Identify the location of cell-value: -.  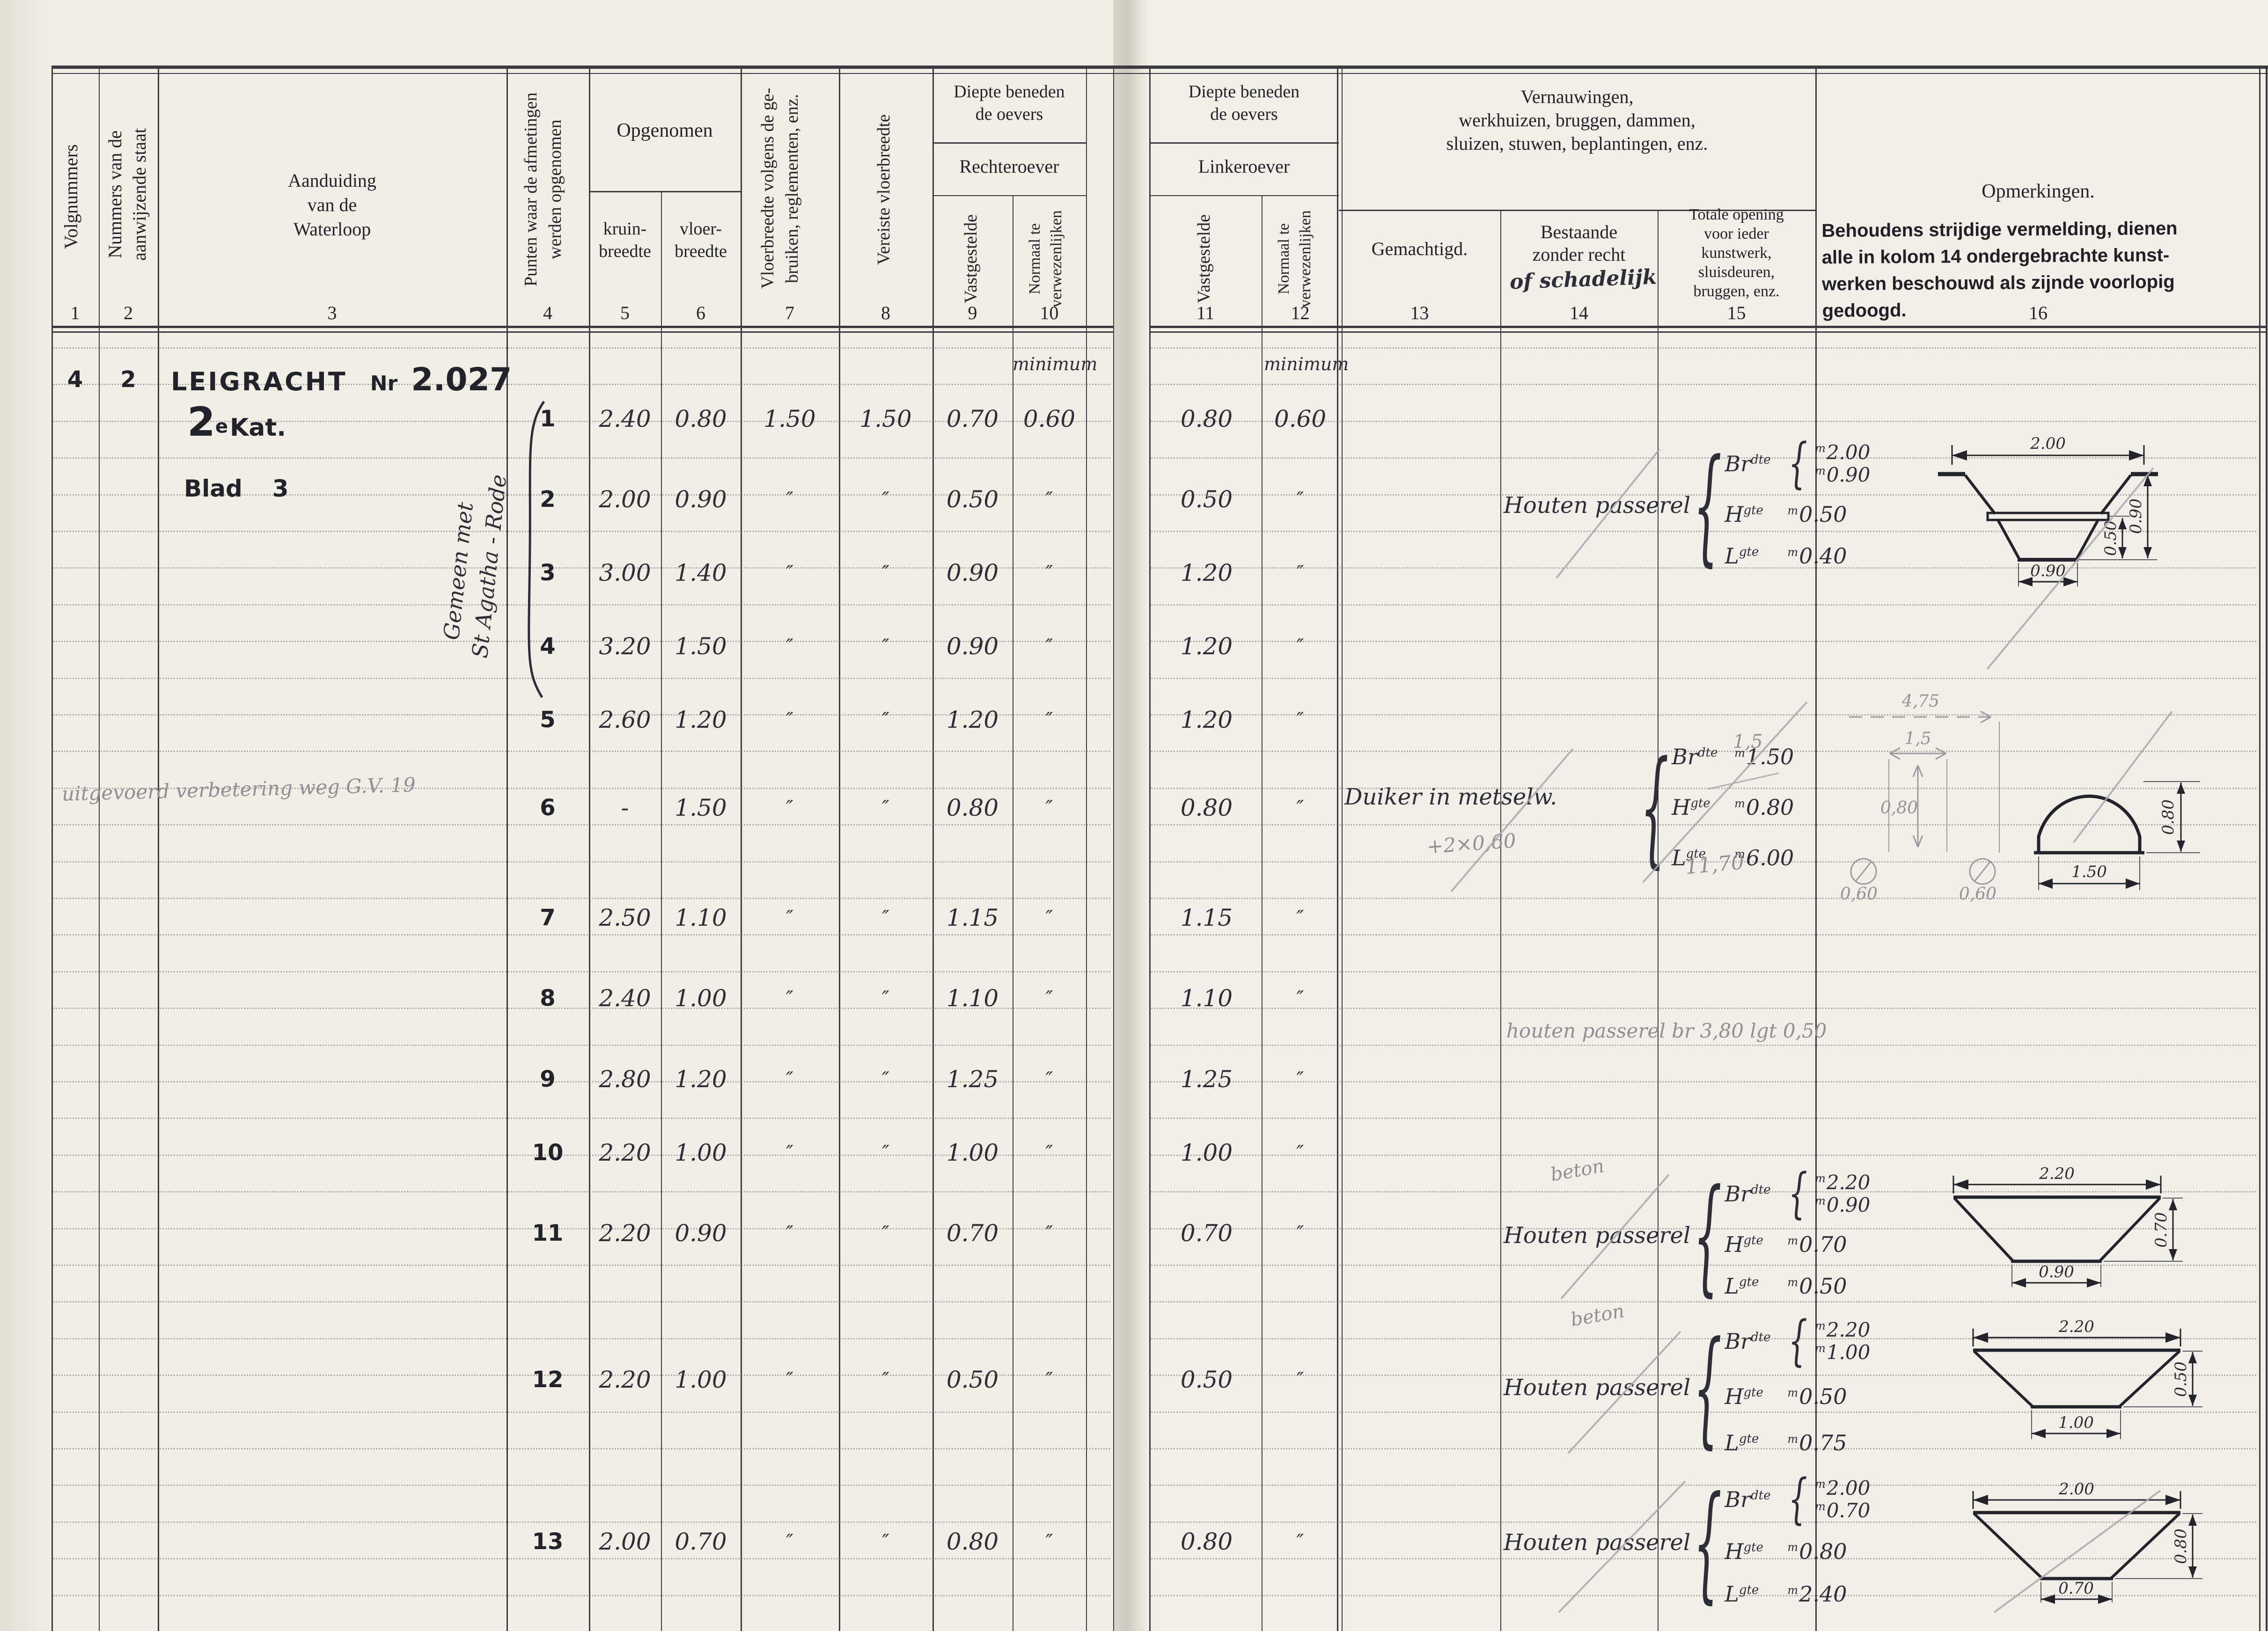
(625, 807).